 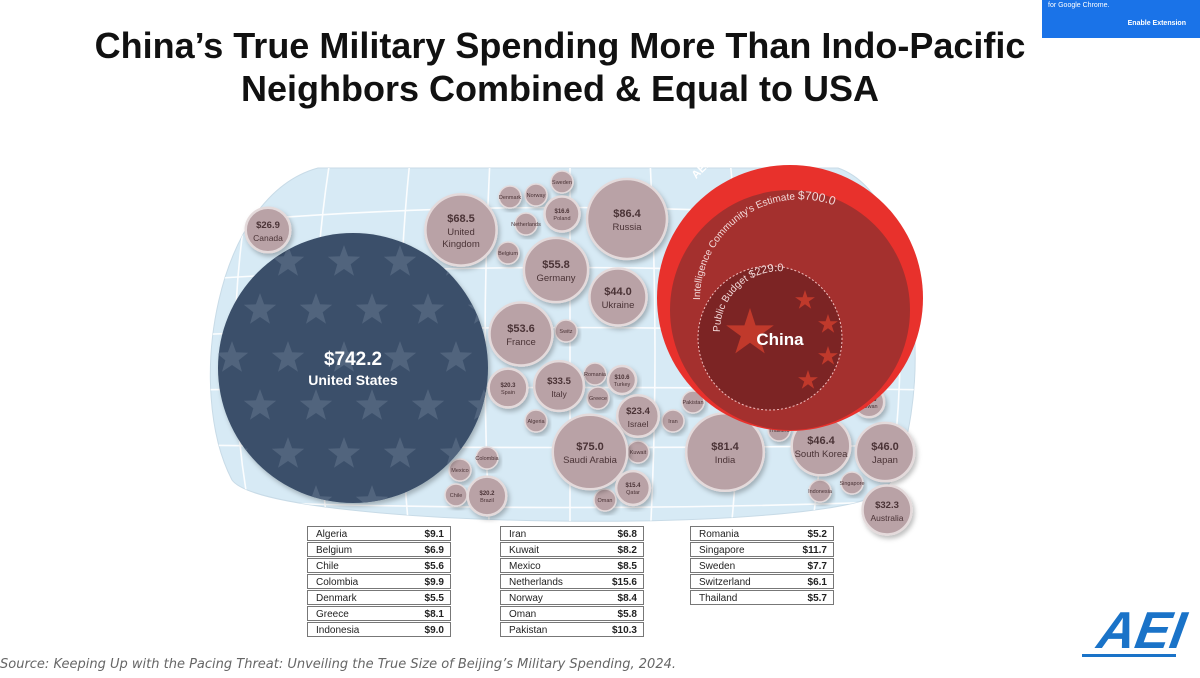 I want to click on legend-row-indonesia: Indonesia $9.0, so click(x=379, y=629).